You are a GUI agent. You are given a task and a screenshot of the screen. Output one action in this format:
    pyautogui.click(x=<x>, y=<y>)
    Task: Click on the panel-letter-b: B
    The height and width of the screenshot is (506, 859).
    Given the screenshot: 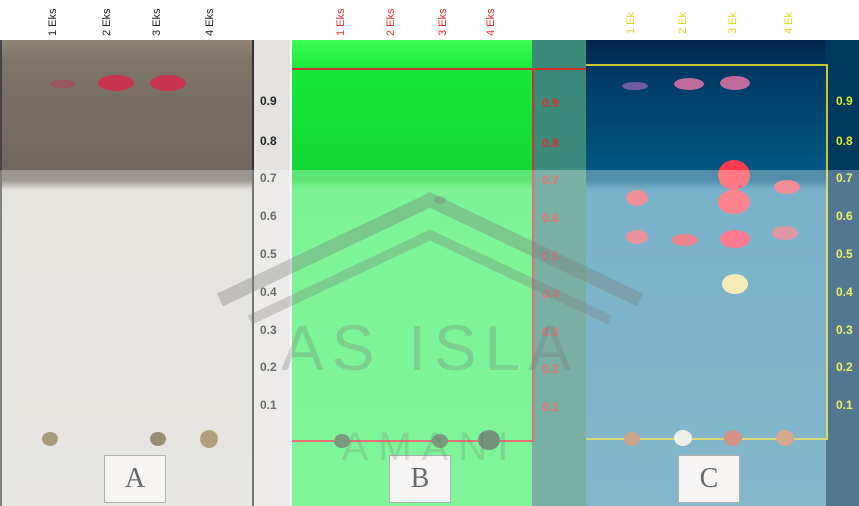 What is the action you would take?
    pyautogui.click(x=420, y=479)
    